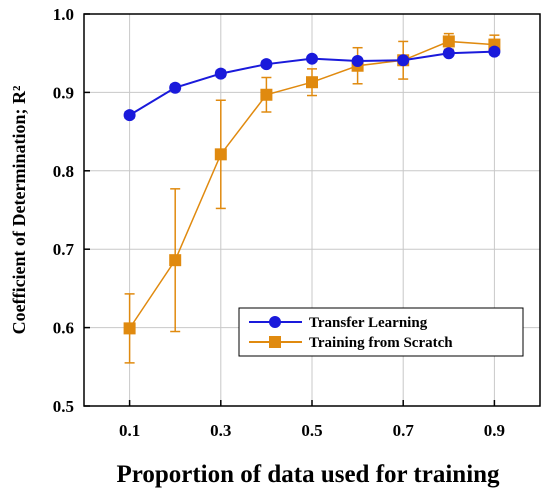 This screenshot has height=495, width=550. I want to click on y-tick-label: 0.7, so click(64, 249).